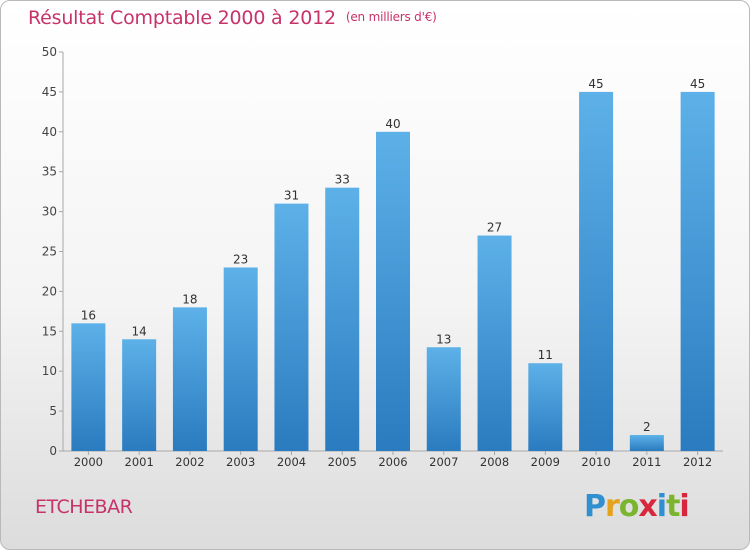  Describe the element at coordinates (494, 462) in the screenshot. I see `x-tick-label: 2008` at that location.